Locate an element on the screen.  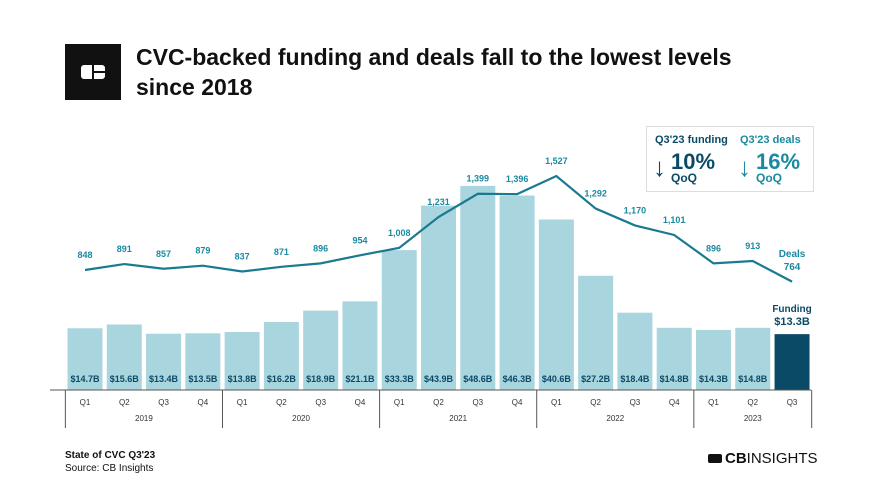
funding-bar-label: $18.9B is located at coordinates (321, 379).